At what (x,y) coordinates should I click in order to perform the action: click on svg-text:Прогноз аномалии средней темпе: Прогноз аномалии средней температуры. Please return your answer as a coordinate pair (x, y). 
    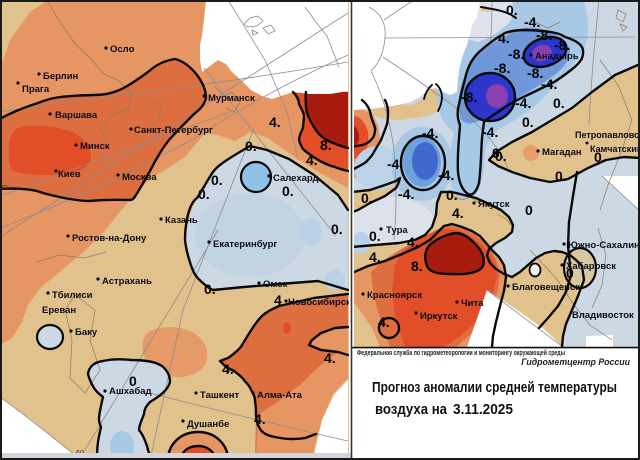
    Looking at the image, I should click on (494, 387).